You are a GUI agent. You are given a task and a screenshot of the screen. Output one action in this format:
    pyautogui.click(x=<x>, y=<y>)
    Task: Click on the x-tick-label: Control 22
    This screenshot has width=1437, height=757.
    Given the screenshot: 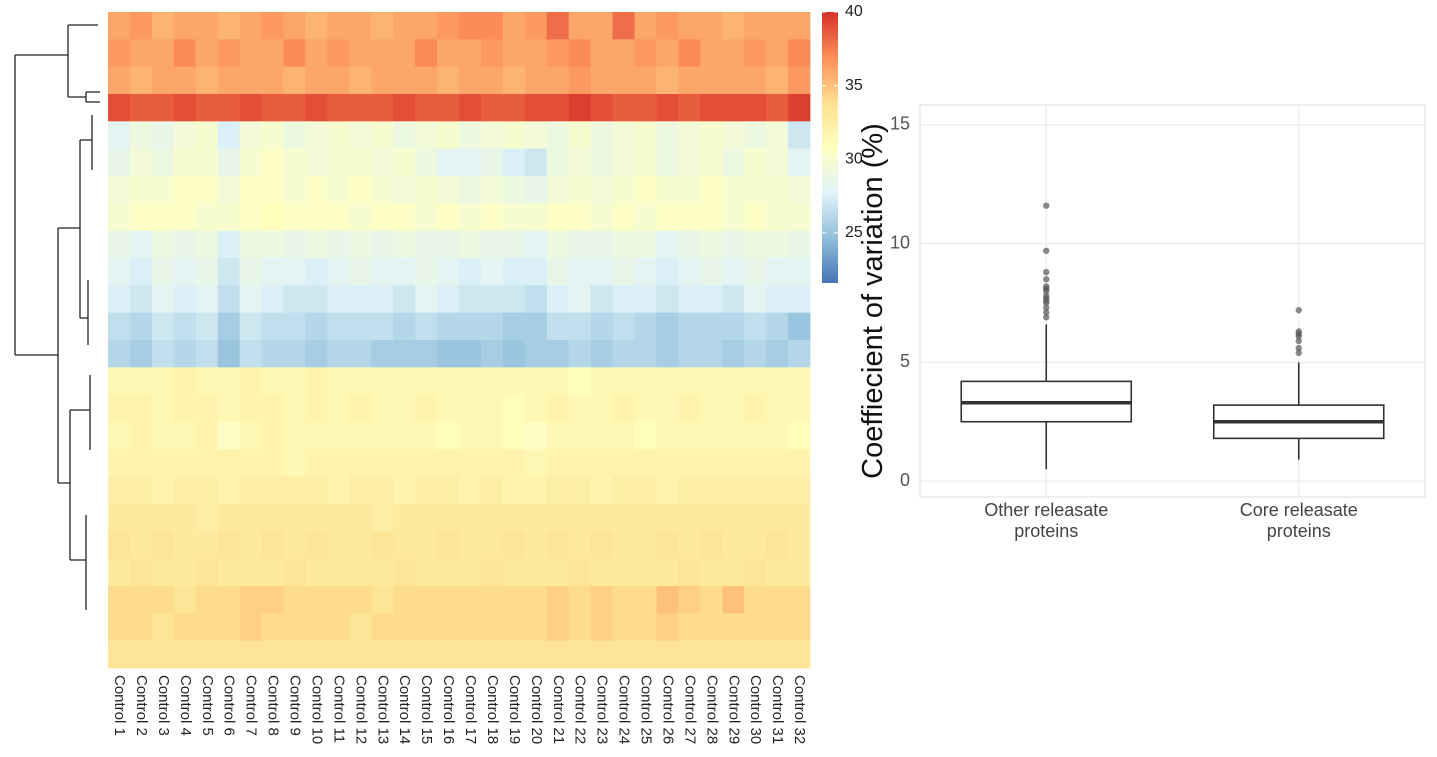 What is the action you would take?
    pyautogui.click(x=580, y=709)
    